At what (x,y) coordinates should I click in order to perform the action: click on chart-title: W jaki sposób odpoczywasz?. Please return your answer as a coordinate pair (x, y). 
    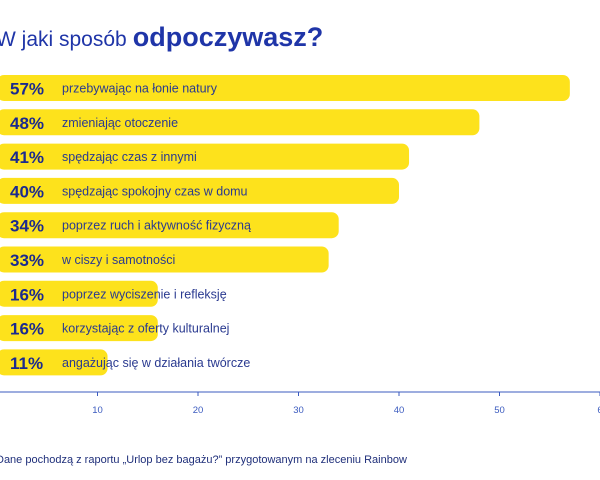
    Looking at the image, I should click on (161, 37).